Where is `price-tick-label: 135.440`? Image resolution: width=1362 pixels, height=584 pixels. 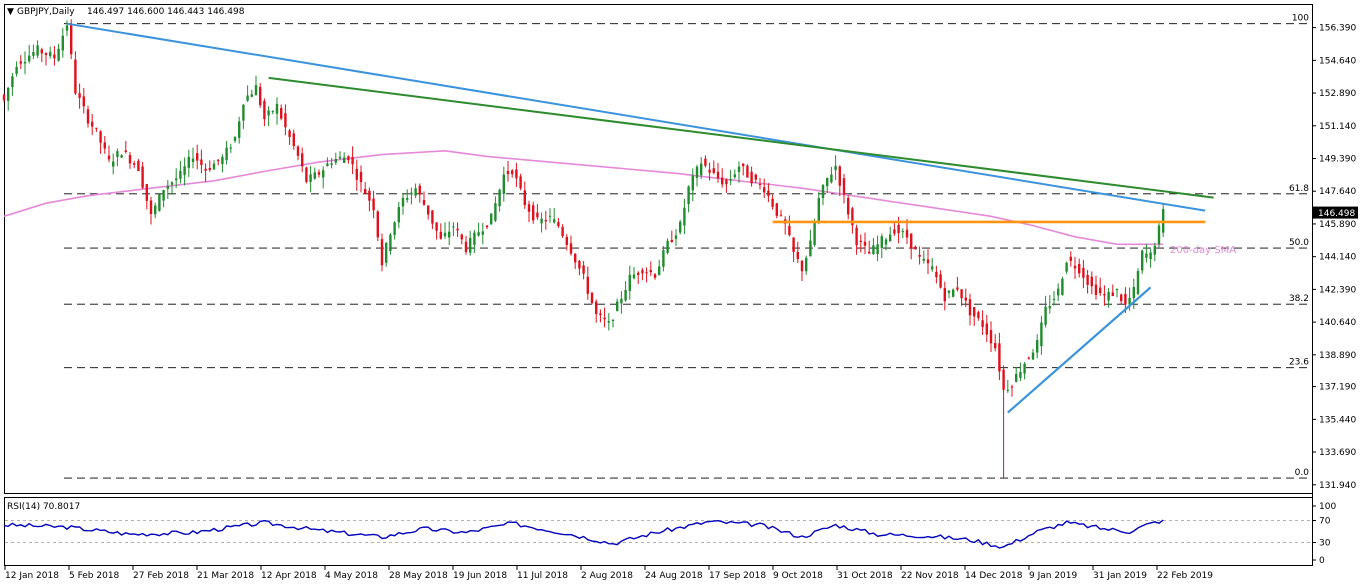
price-tick-label: 135.440 is located at coordinates (1337, 420).